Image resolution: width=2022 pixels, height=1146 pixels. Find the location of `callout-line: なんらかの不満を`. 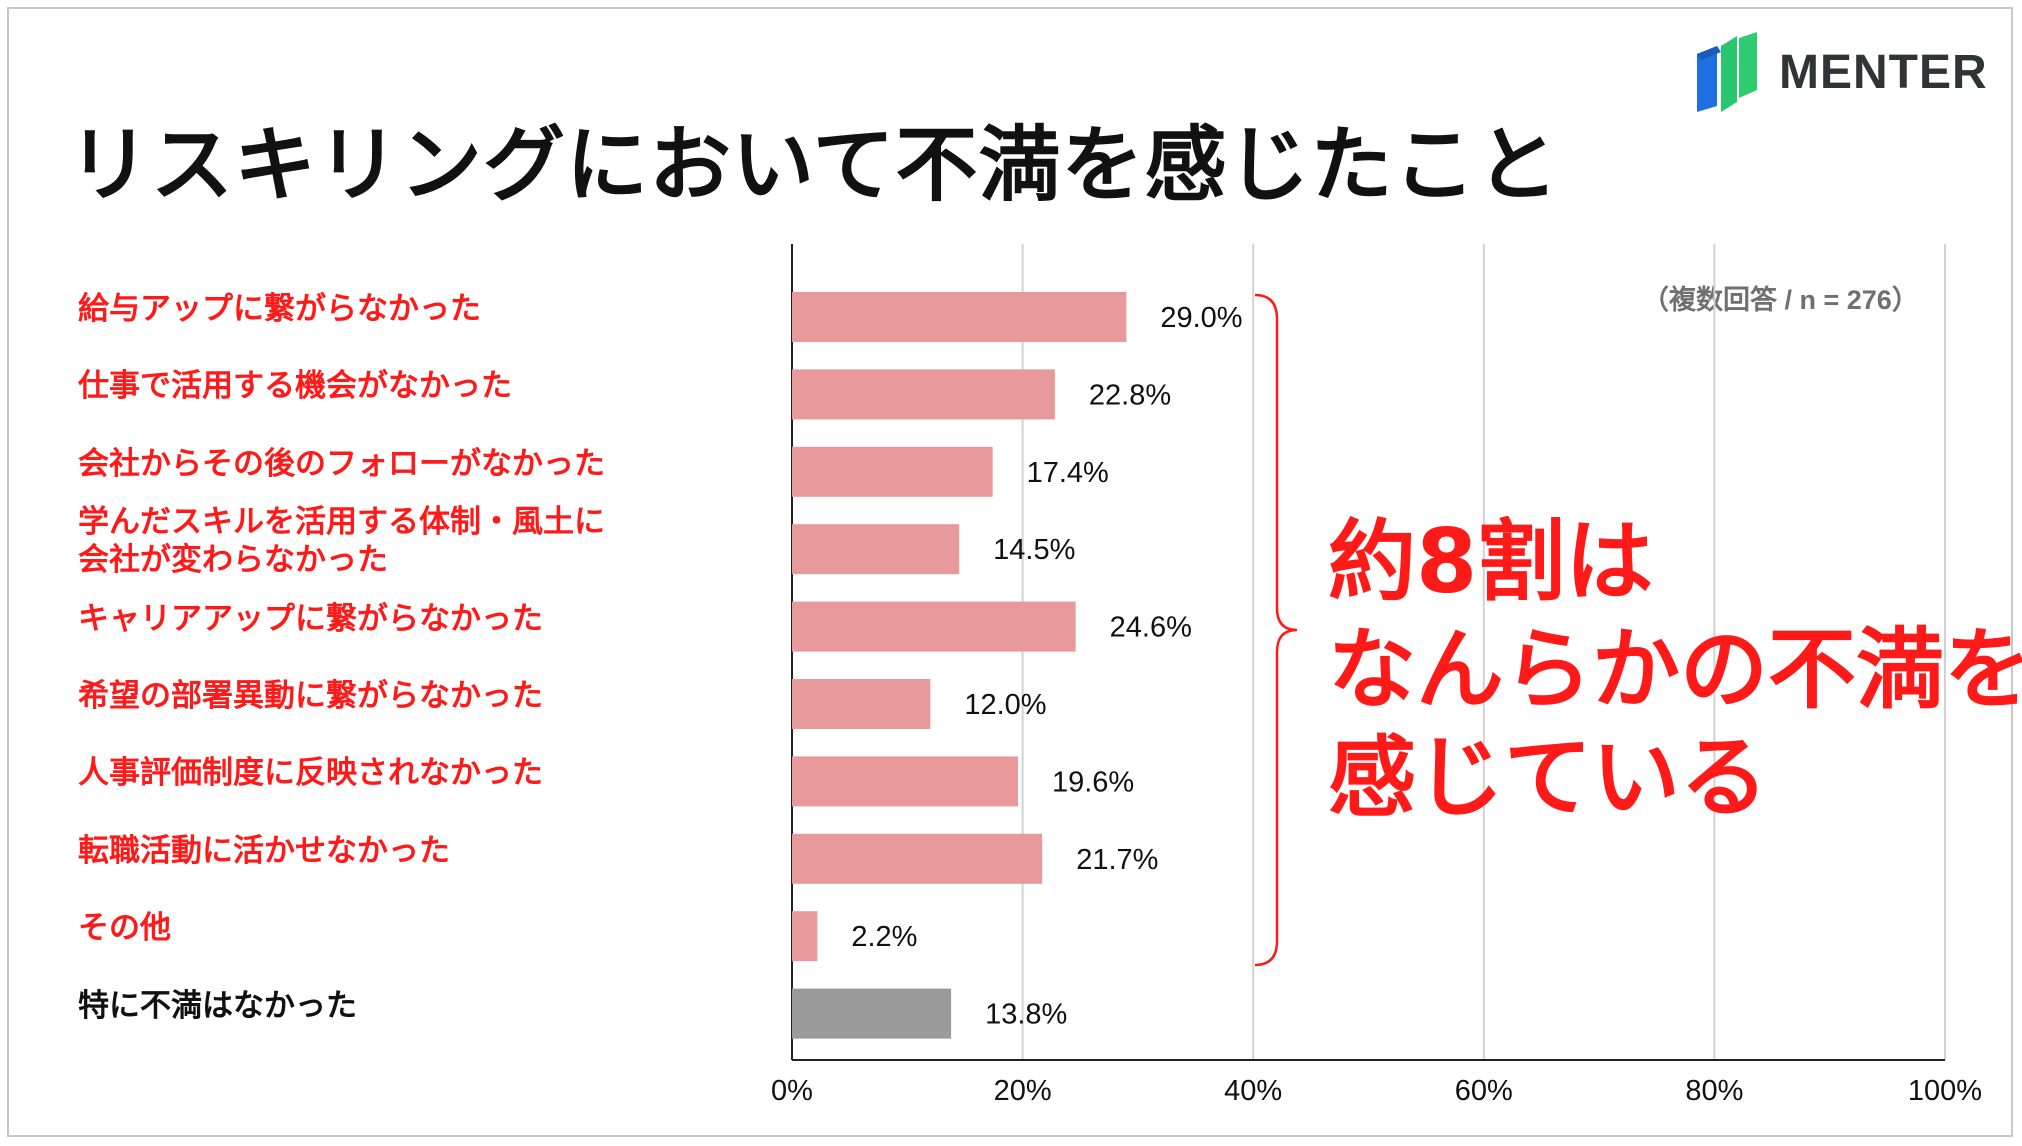

callout-line: なんらかの不満を is located at coordinates (1675, 669).